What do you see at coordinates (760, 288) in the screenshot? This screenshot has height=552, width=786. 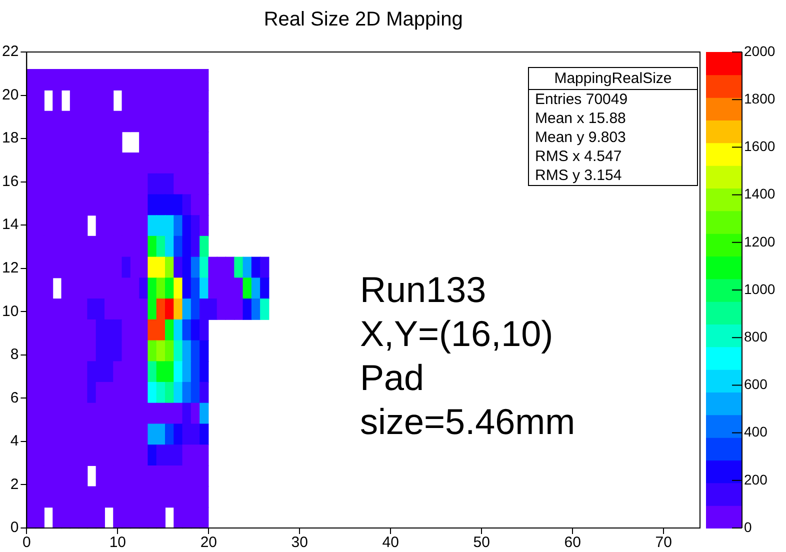 I see `color-bar-label: 1000` at bounding box center [760, 288].